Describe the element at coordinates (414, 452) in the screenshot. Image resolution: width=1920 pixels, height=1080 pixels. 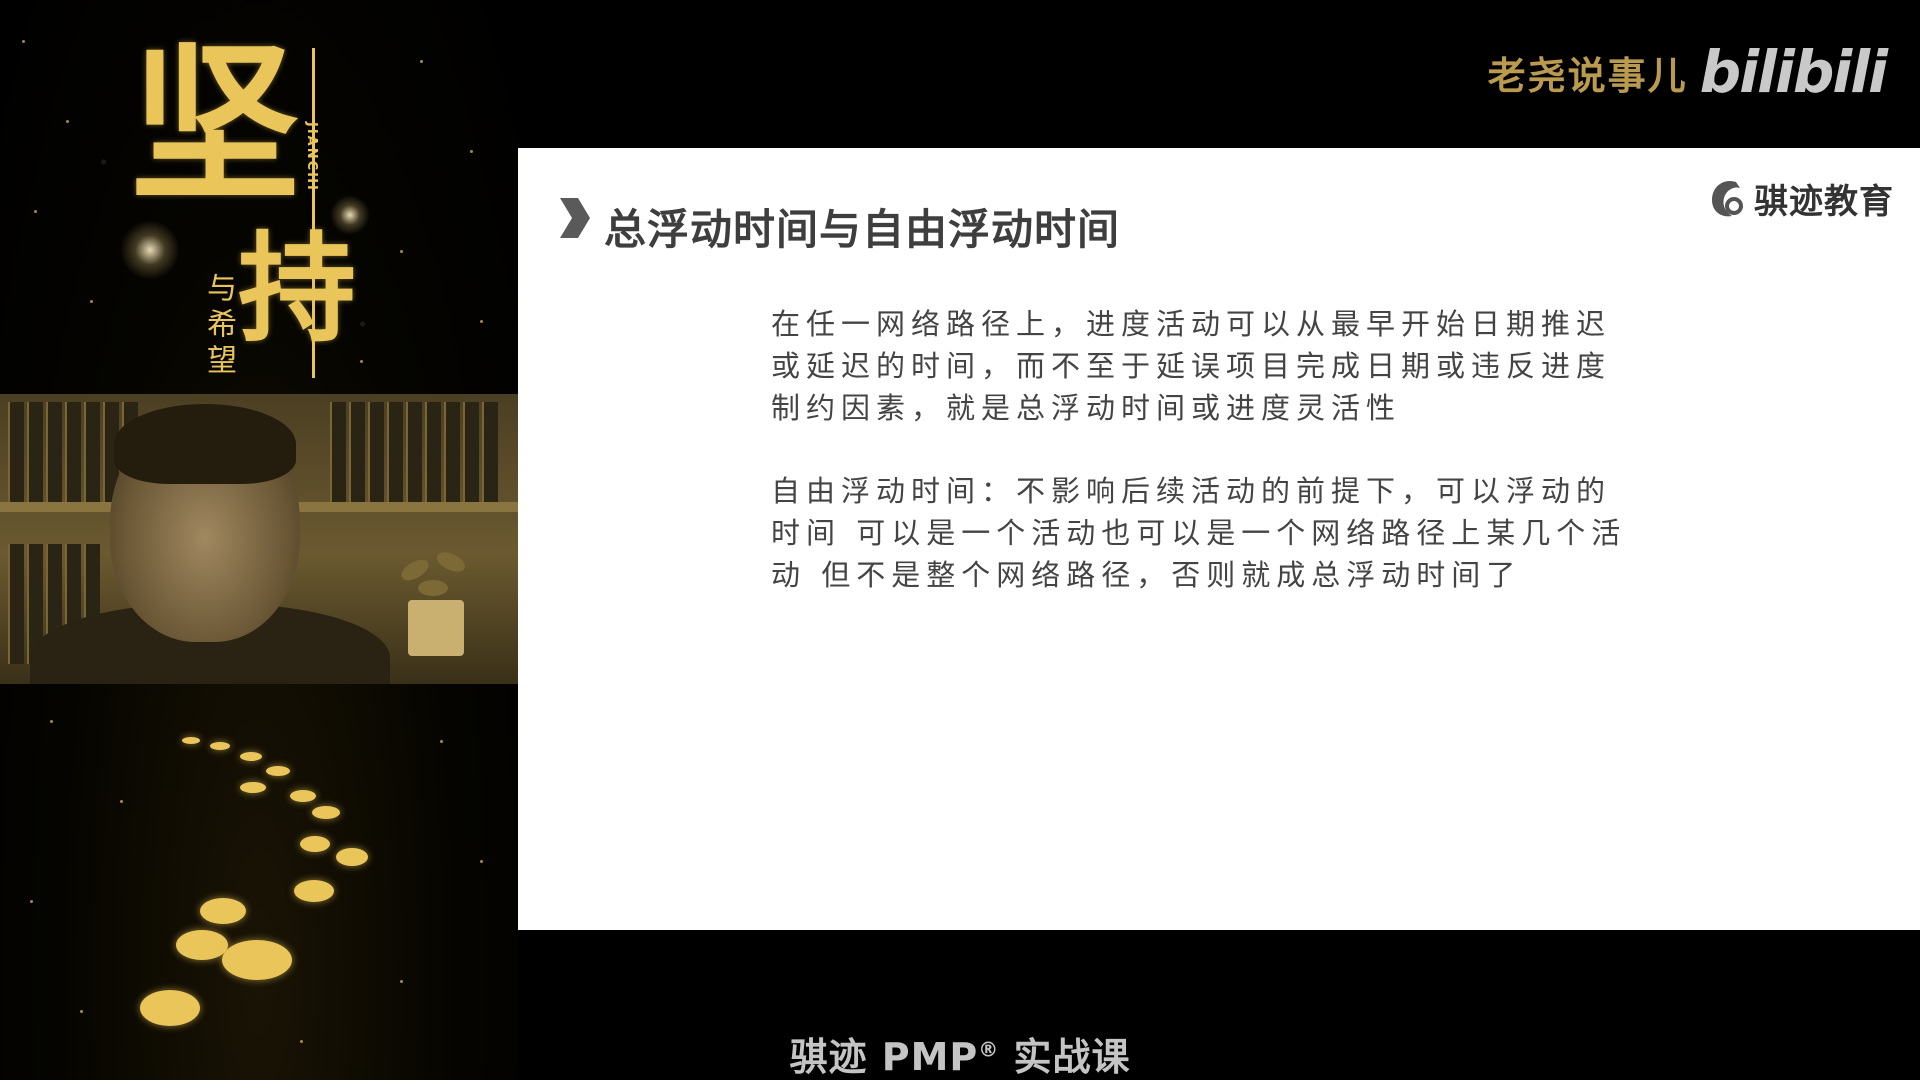
I see `bookshelf` at that location.